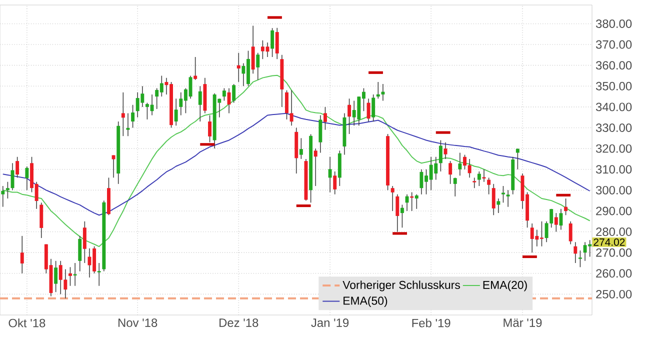  I want to click on y-tick-label: 330.00, so click(614, 128).